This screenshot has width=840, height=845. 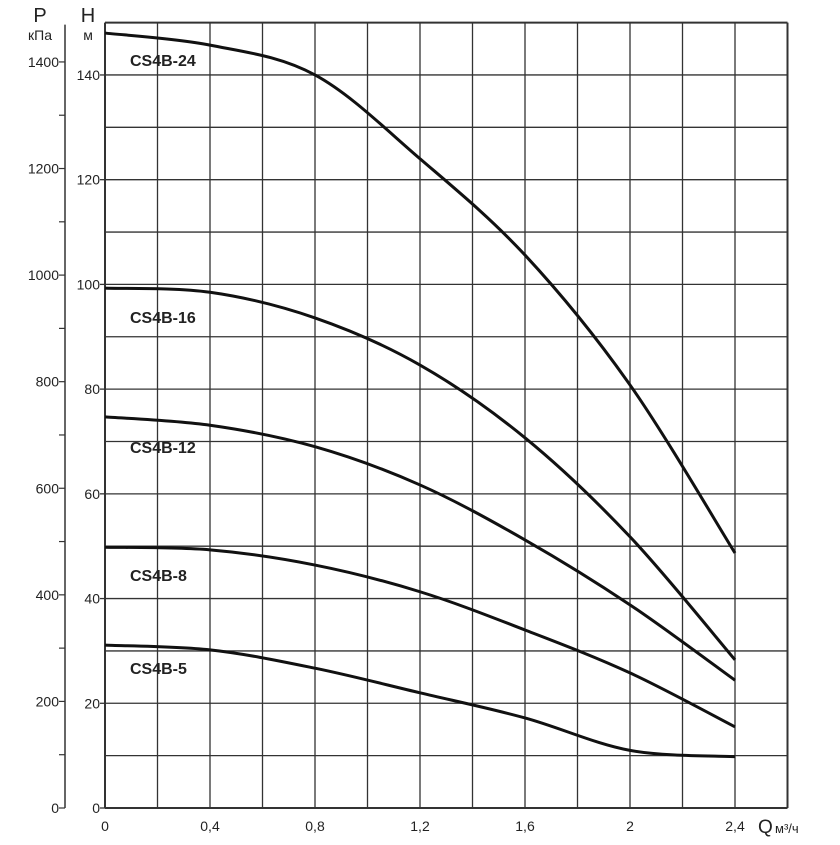 I want to click on x-tick-label: 0, so click(x=105, y=826).